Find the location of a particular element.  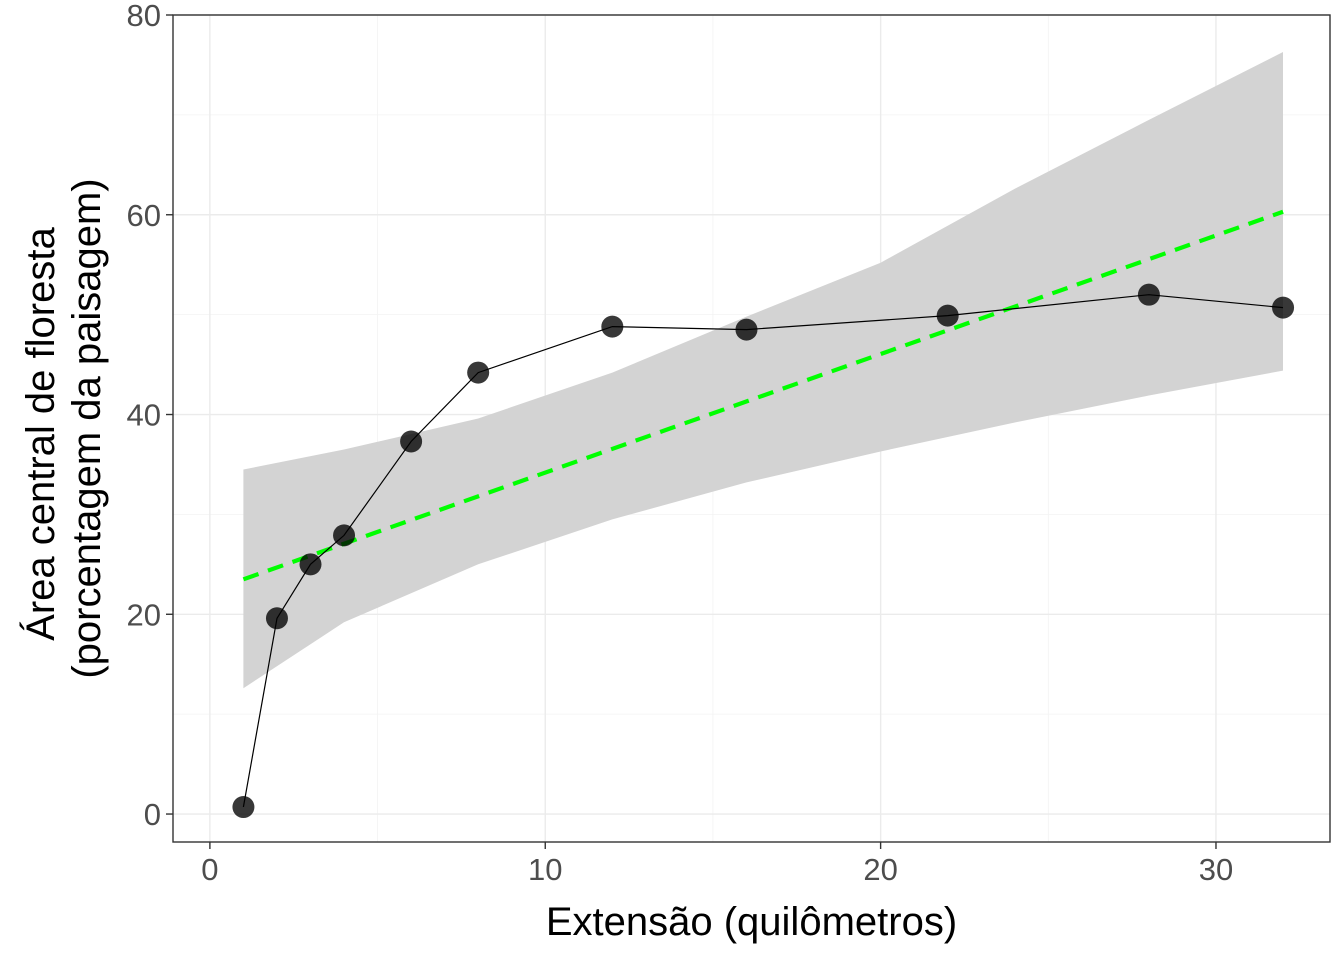

y-axis-title-line-2: (porcentagem da paisagem) is located at coordinates (87, 428).